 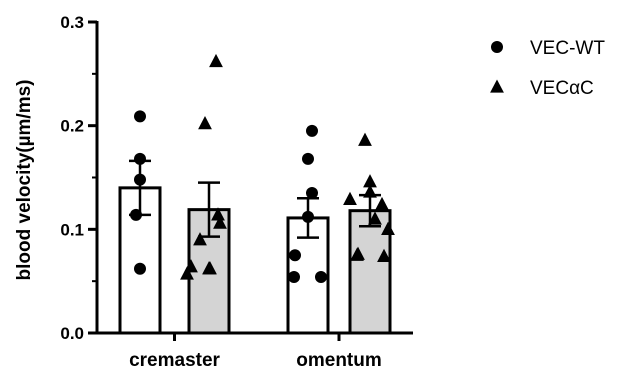 What do you see at coordinates (72, 22) in the screenshot?
I see `y-tick-label-3: 0.3` at bounding box center [72, 22].